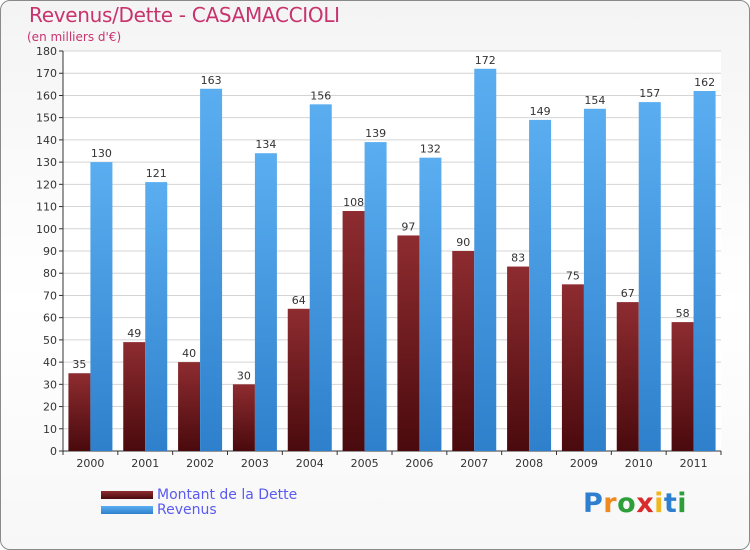 This screenshot has height=550, width=750. Describe the element at coordinates (540, 111) in the screenshot. I see `data-label-revenus: 149` at that location.